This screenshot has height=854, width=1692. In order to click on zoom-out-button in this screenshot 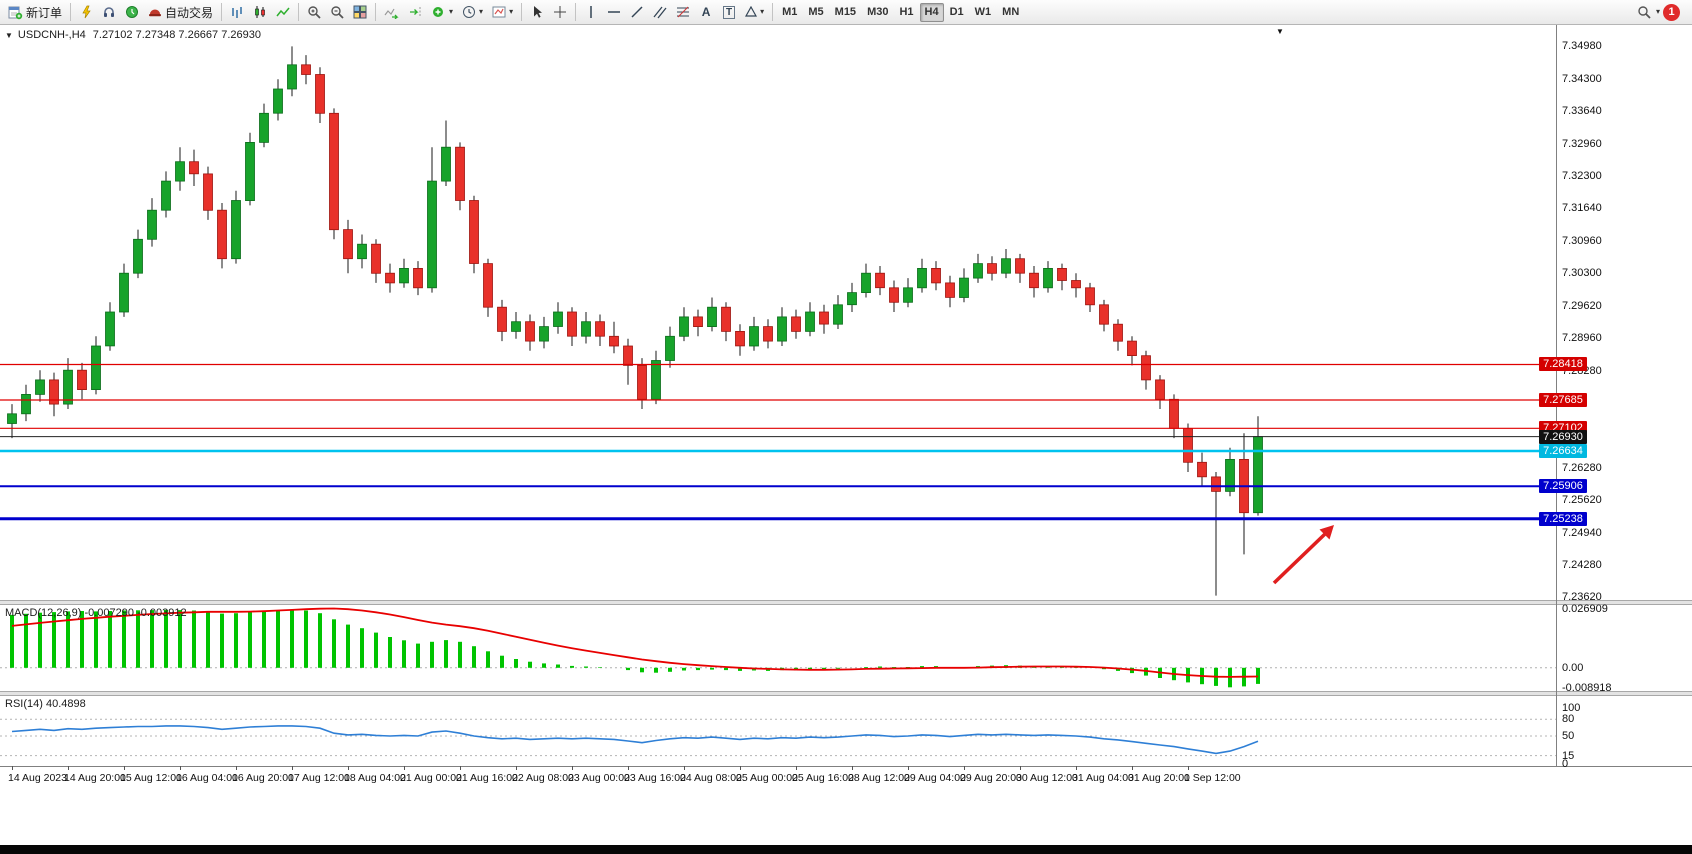, I will do `click(337, 12)`.